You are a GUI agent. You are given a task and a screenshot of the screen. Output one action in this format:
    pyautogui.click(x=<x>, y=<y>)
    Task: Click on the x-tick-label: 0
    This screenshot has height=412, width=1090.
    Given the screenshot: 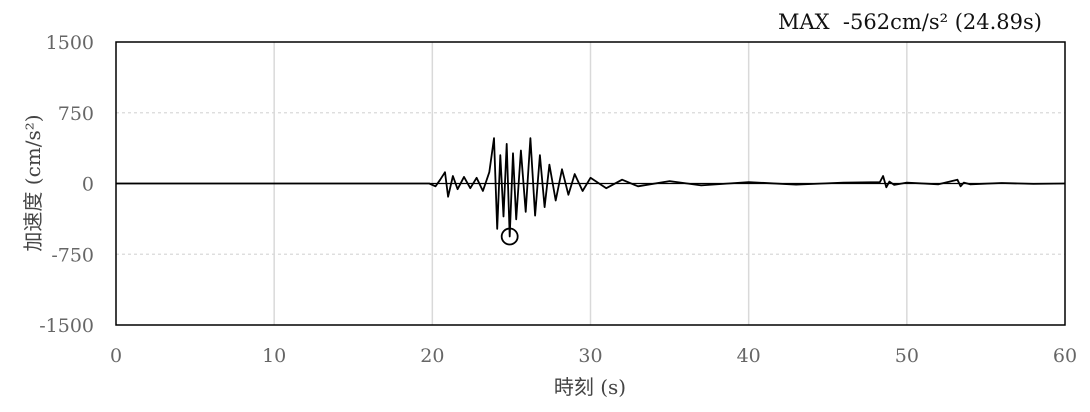 What is the action you would take?
    pyautogui.click(x=116, y=356)
    